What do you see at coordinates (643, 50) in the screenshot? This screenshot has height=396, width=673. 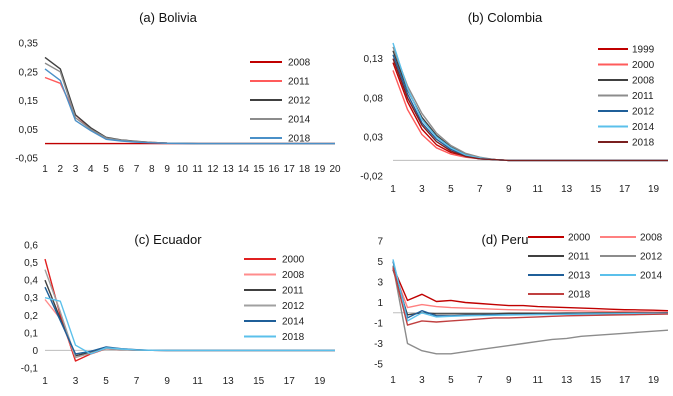 I see `legend-label: 1999` at bounding box center [643, 50].